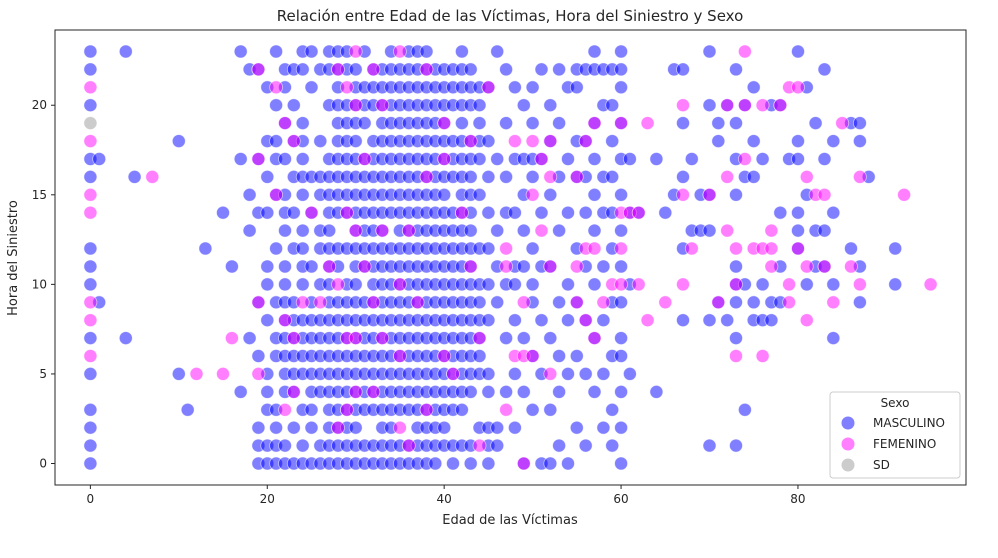 This screenshot has width=998, height=558. I want to click on y-tick-label: 0, so click(43, 464).